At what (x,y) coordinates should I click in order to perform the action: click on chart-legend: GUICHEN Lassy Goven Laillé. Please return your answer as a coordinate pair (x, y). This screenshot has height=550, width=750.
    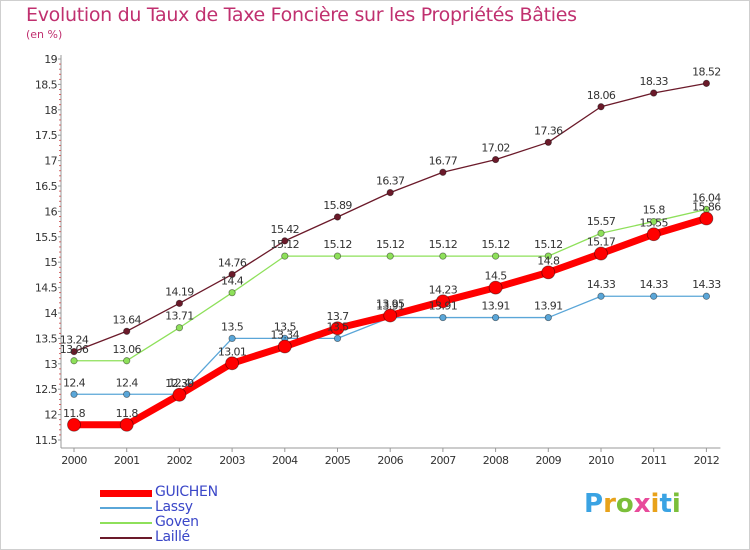
    Looking at the image, I should click on (210, 514).